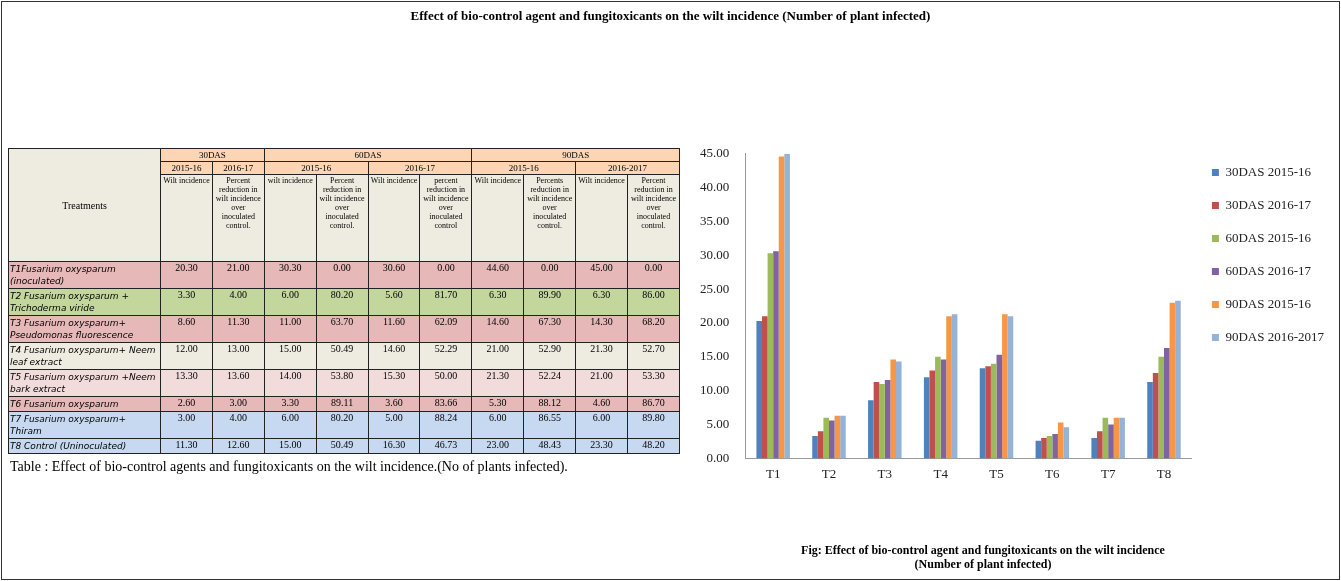 This screenshot has width=1341, height=581. What do you see at coordinates (497, 446) in the screenshot?
I see `data-label: 23.00` at bounding box center [497, 446].